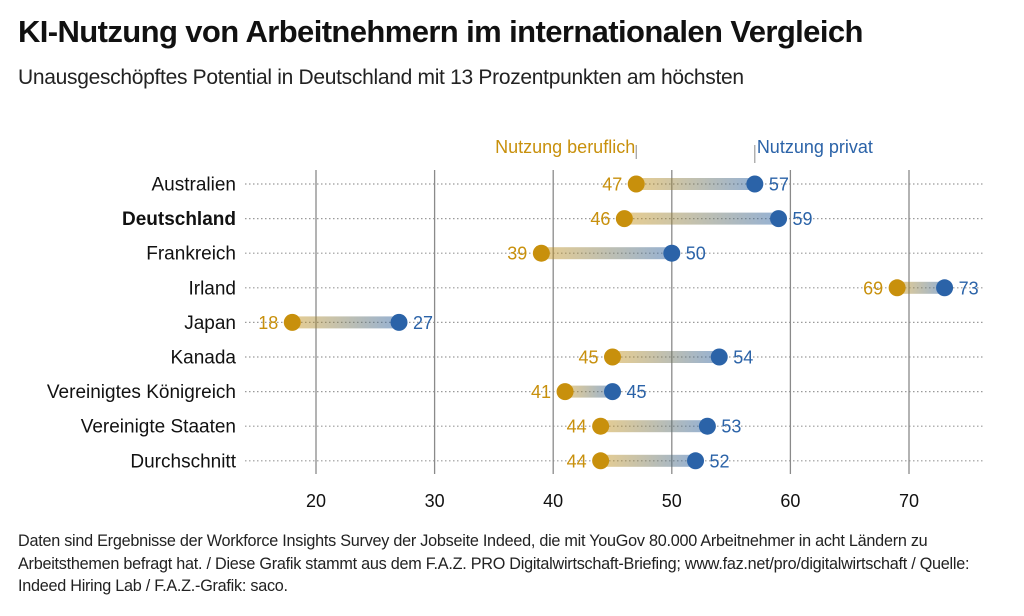 This screenshot has width=1024, height=616. What do you see at coordinates (194, 185) in the screenshot?
I see `category-label: Australien` at bounding box center [194, 185].